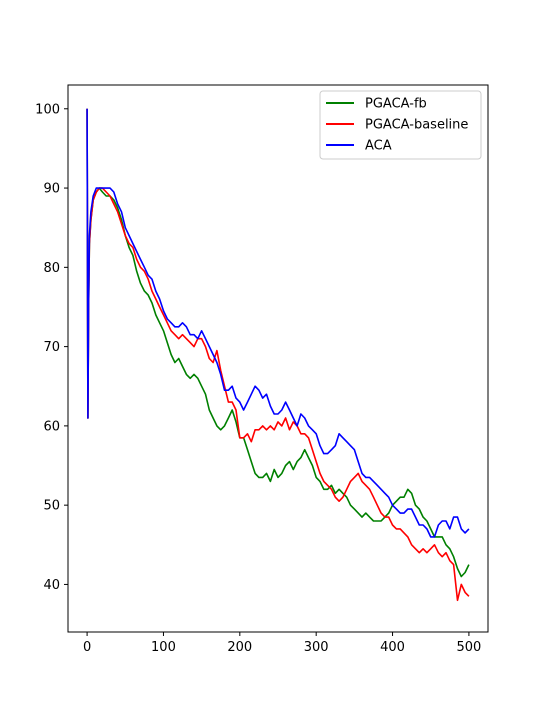 The width and height of the screenshot is (542, 709). I want to click on x-tick-label: 100, so click(163, 647).